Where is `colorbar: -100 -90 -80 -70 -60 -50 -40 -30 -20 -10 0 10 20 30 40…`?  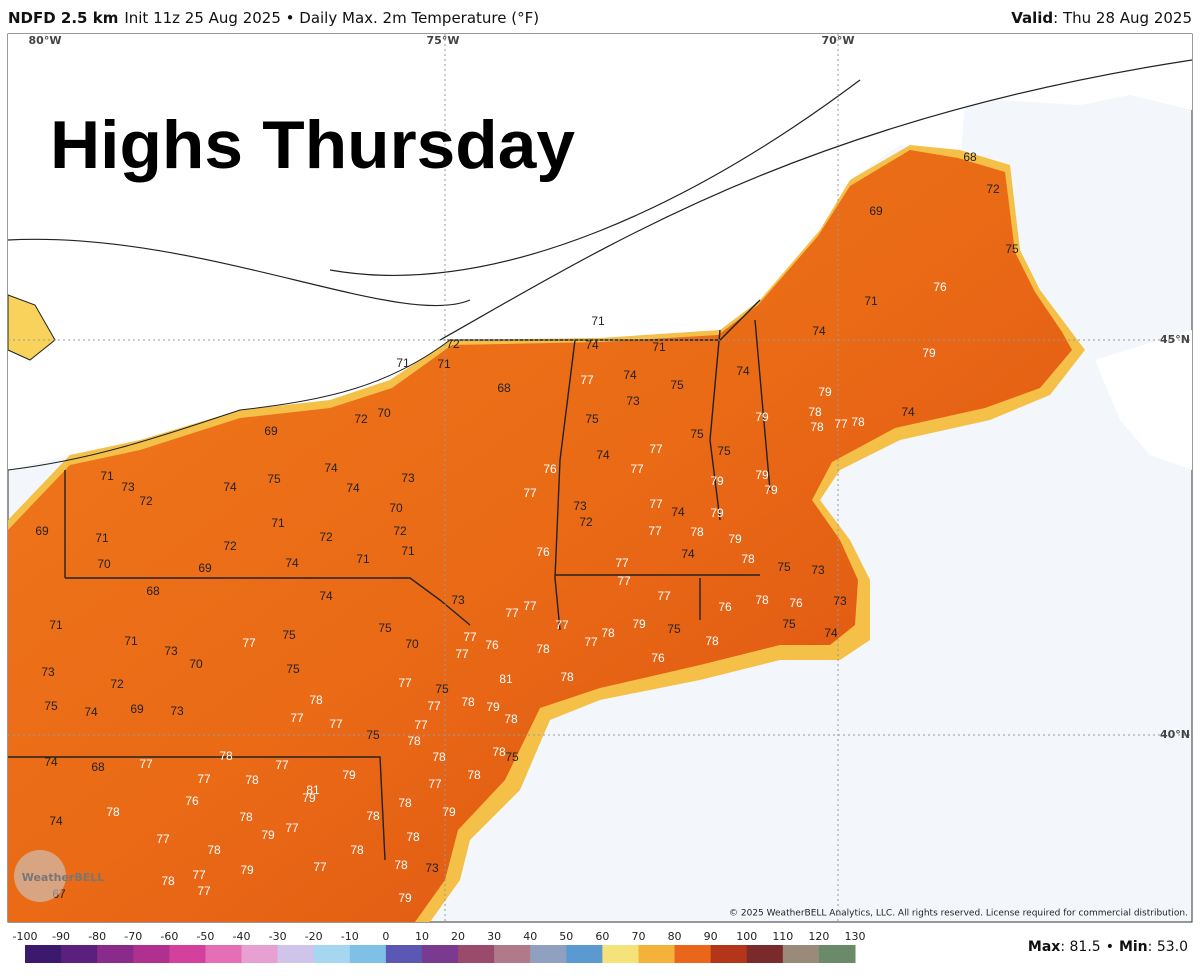
colorbar: -100 -90 -80 -70 -60 -50 -40 -30 -20 -10 0 10 20 30 40… is located at coordinates (439, 946).